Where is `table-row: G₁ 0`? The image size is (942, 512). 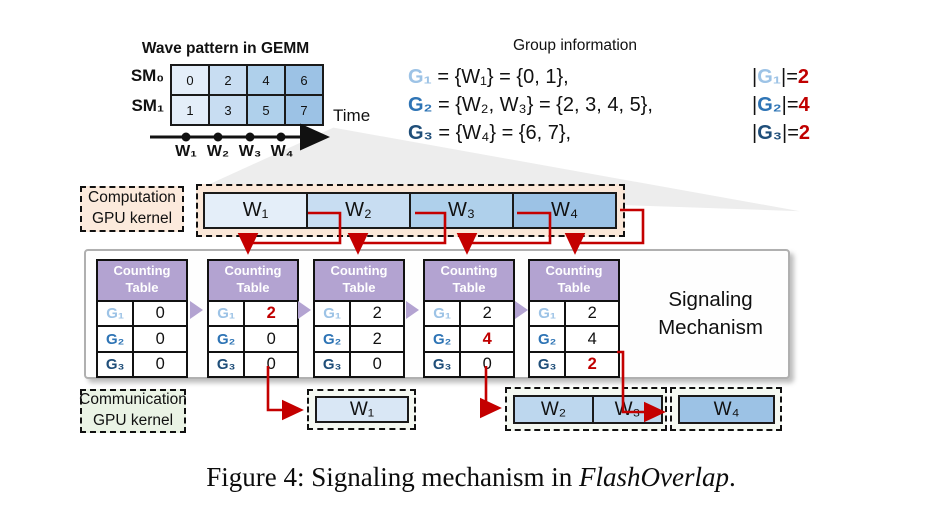
table-row: G₁ 0 is located at coordinates (142, 314).